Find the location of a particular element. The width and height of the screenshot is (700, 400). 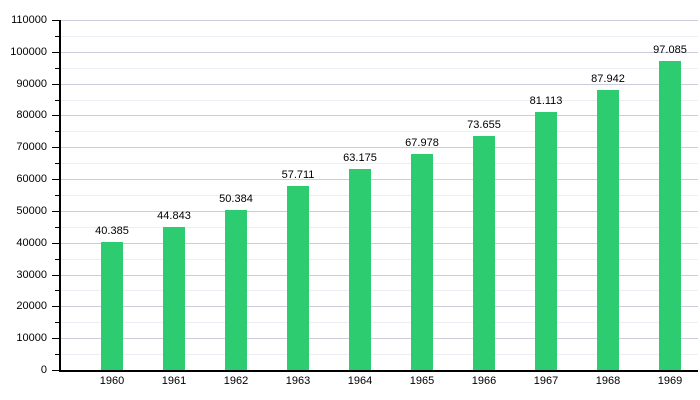

y-axis-tick-label: 70000 is located at coordinates (31, 147).